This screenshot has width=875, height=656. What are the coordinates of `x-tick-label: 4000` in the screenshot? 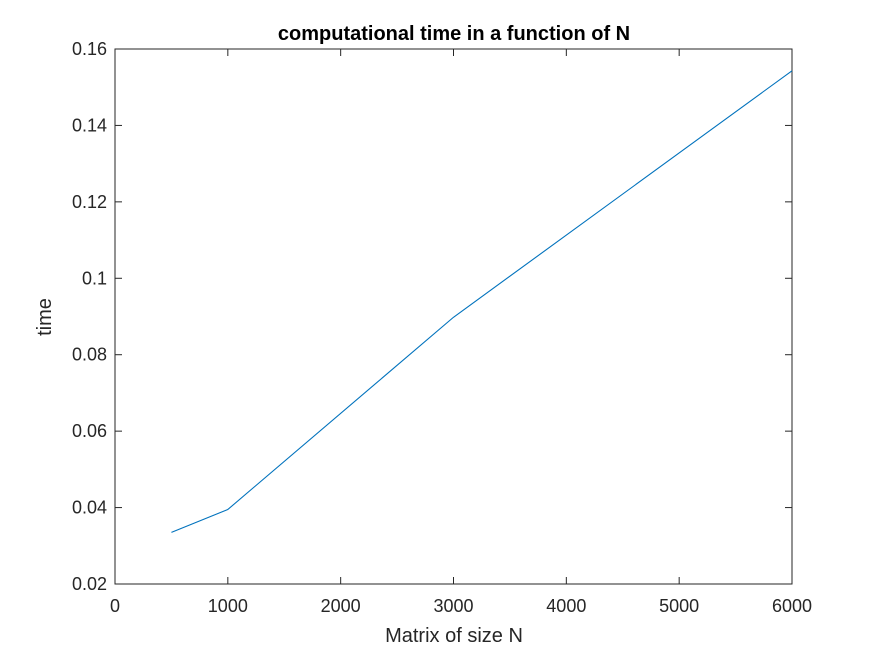 It's located at (566, 606).